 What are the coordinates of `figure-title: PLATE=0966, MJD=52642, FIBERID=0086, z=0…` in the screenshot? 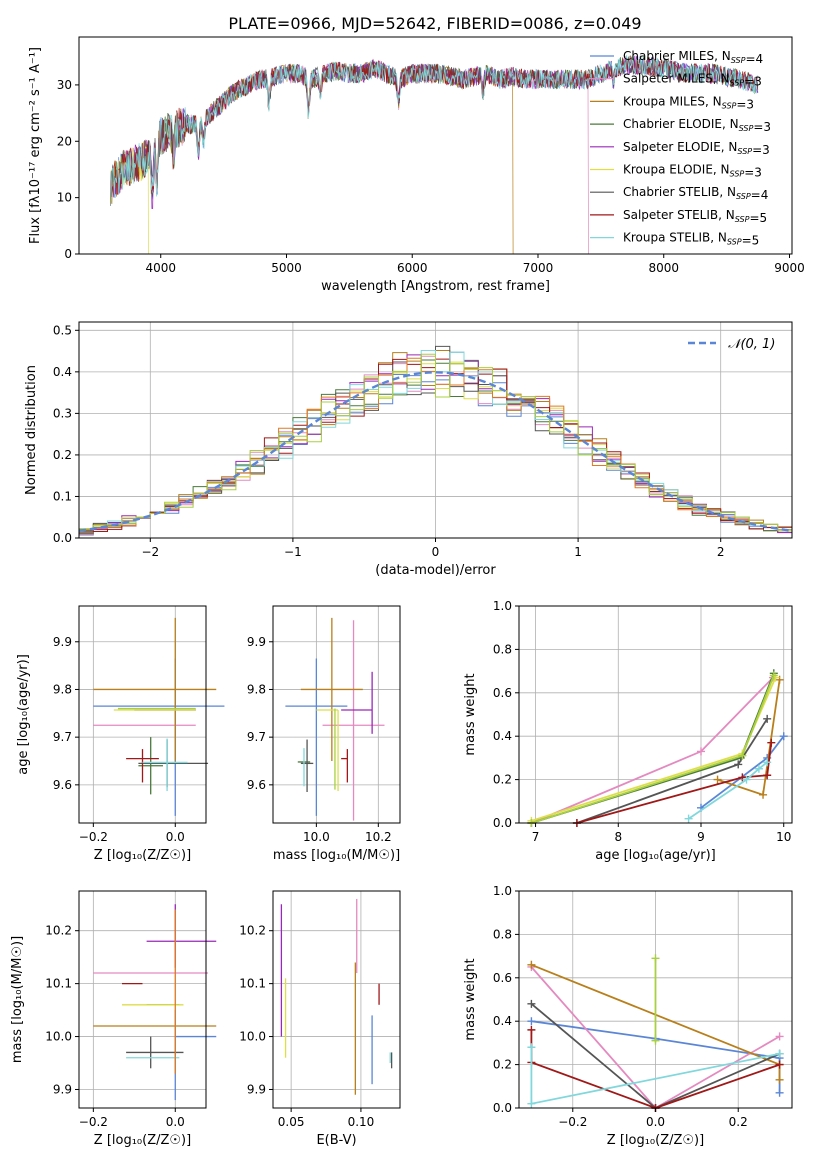 It's located at (434, 23).